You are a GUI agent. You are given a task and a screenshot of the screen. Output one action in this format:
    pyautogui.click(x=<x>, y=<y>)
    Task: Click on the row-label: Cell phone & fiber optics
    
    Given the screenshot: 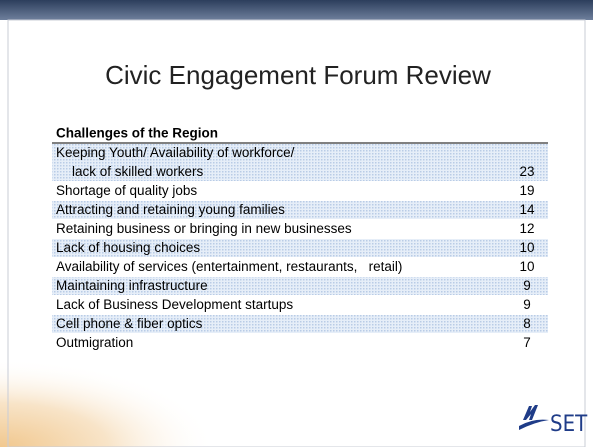 What is the action you would take?
    pyautogui.click(x=129, y=323)
    